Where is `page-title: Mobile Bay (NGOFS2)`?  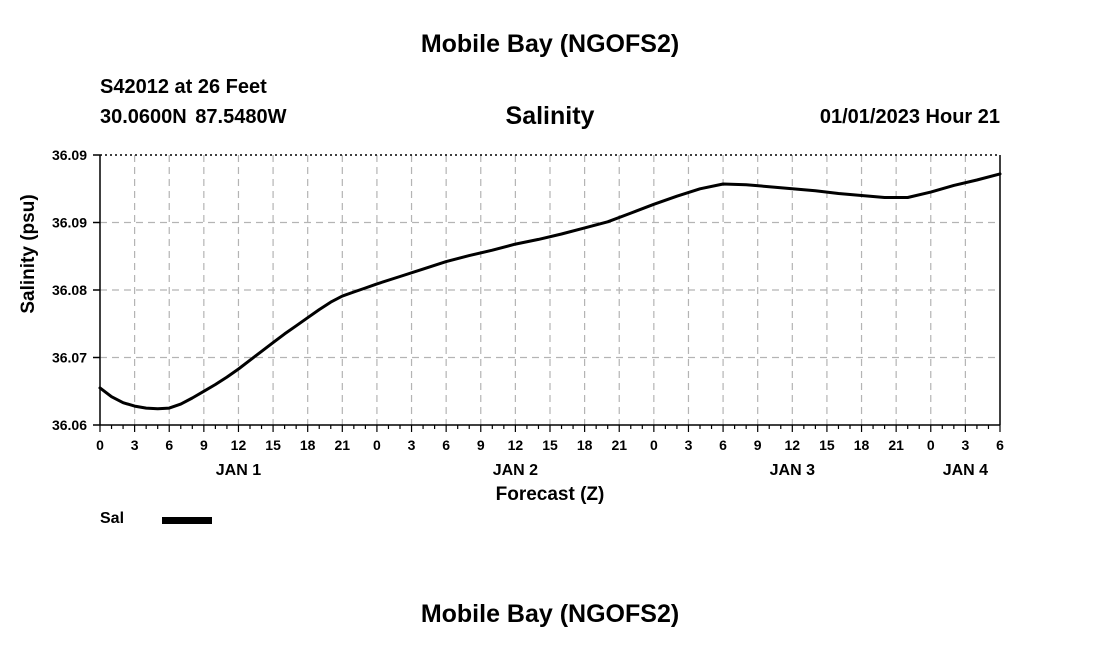 page-title: Mobile Bay (NGOFS2) is located at coordinates (550, 44).